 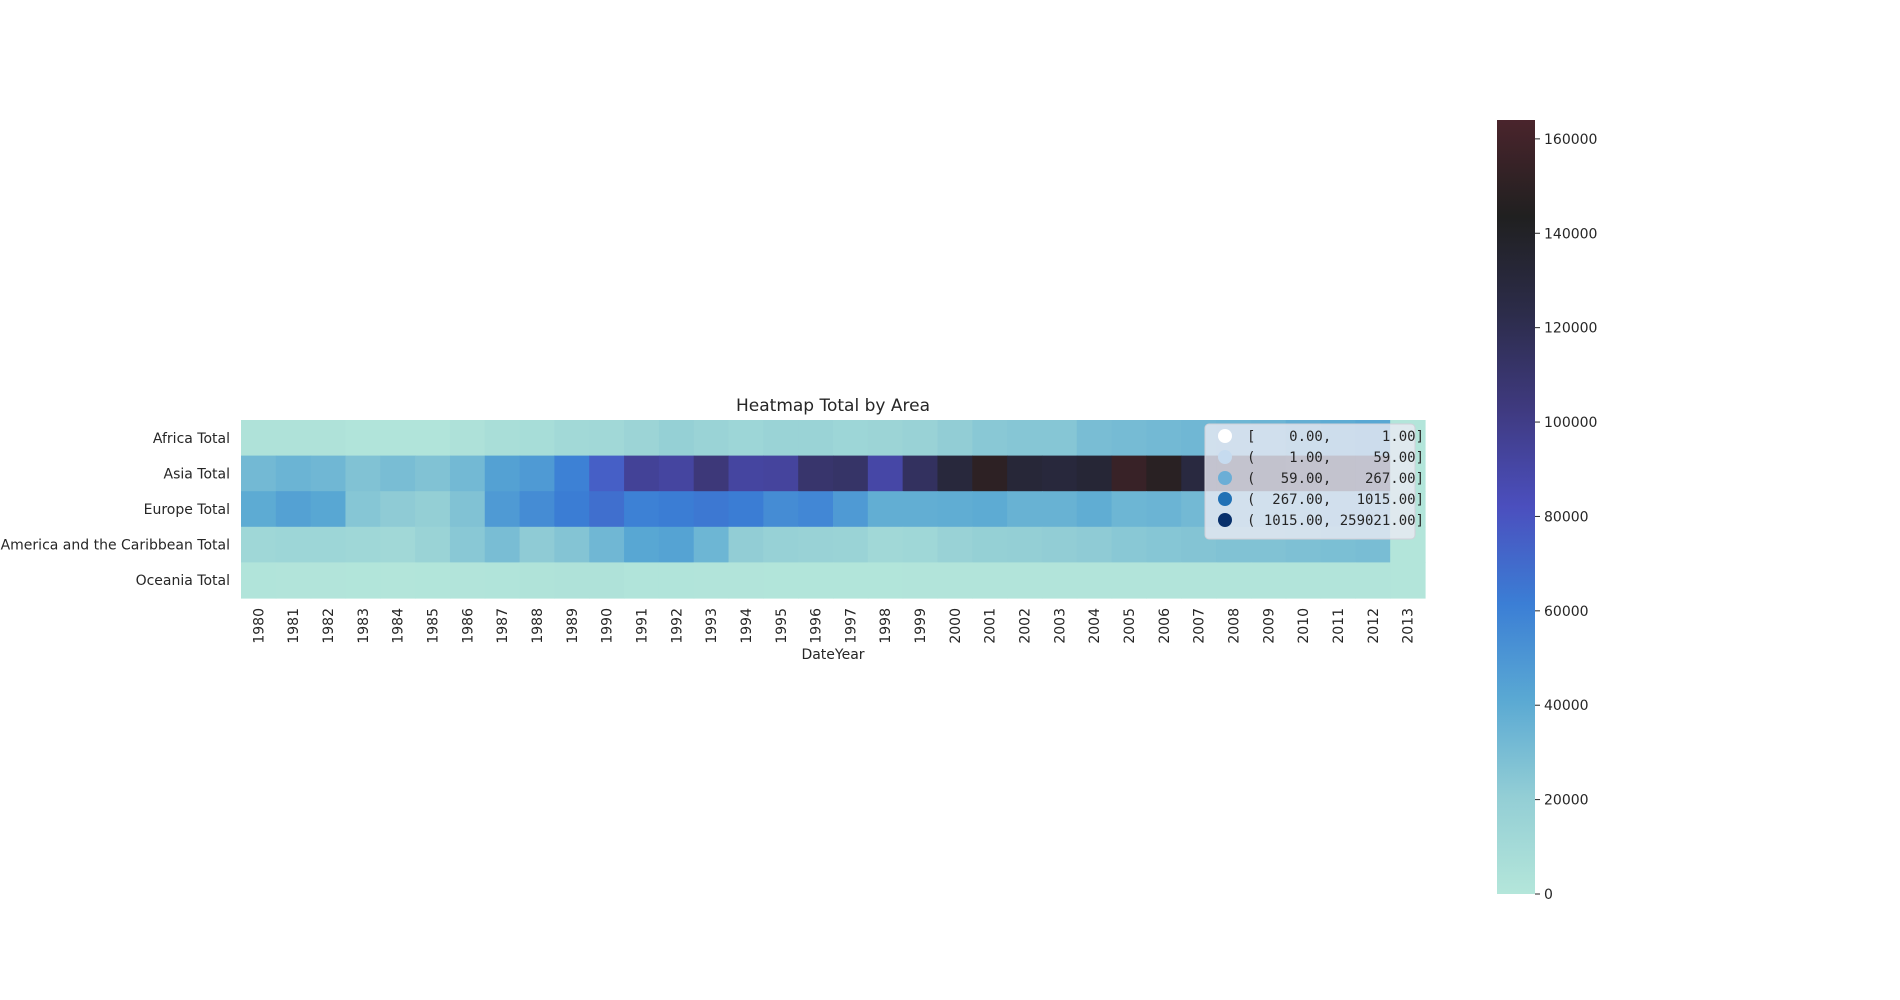 I want to click on colorbar-tick-label: 160000, so click(x=1570, y=140).